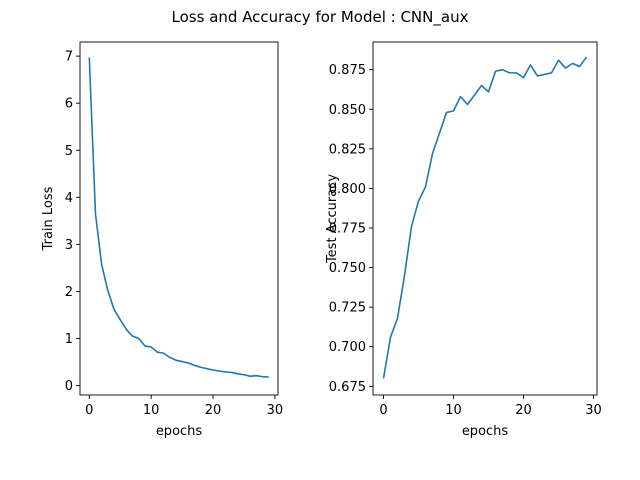 Image resolution: width=640 pixels, height=480 pixels. I want to click on accuracy-y-tick-label: 0.725, so click(347, 308).